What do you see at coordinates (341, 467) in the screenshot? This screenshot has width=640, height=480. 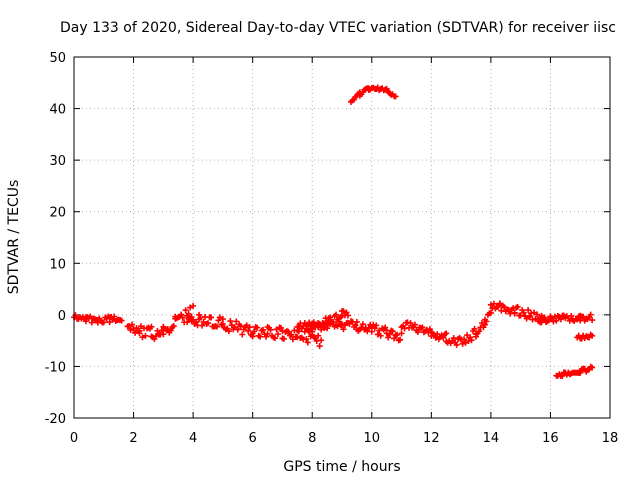 I see `x-axis-label: GPS time / hours` at bounding box center [341, 467].